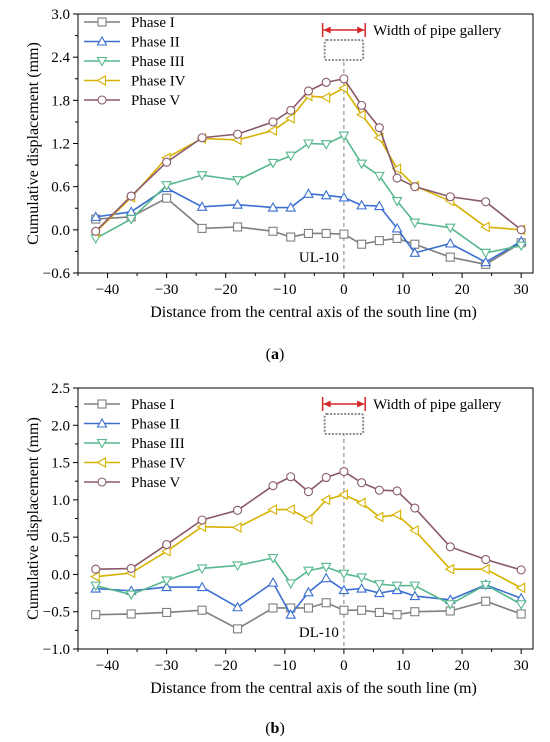 The width and height of the screenshot is (550, 742). Describe the element at coordinates (403, 290) in the screenshot. I see `x-tick-label: 10` at that location.